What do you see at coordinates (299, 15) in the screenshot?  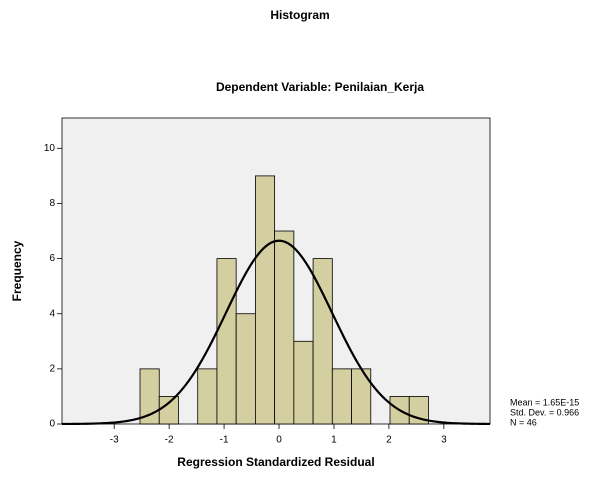 I see `chart-title: Histogram` at bounding box center [299, 15].